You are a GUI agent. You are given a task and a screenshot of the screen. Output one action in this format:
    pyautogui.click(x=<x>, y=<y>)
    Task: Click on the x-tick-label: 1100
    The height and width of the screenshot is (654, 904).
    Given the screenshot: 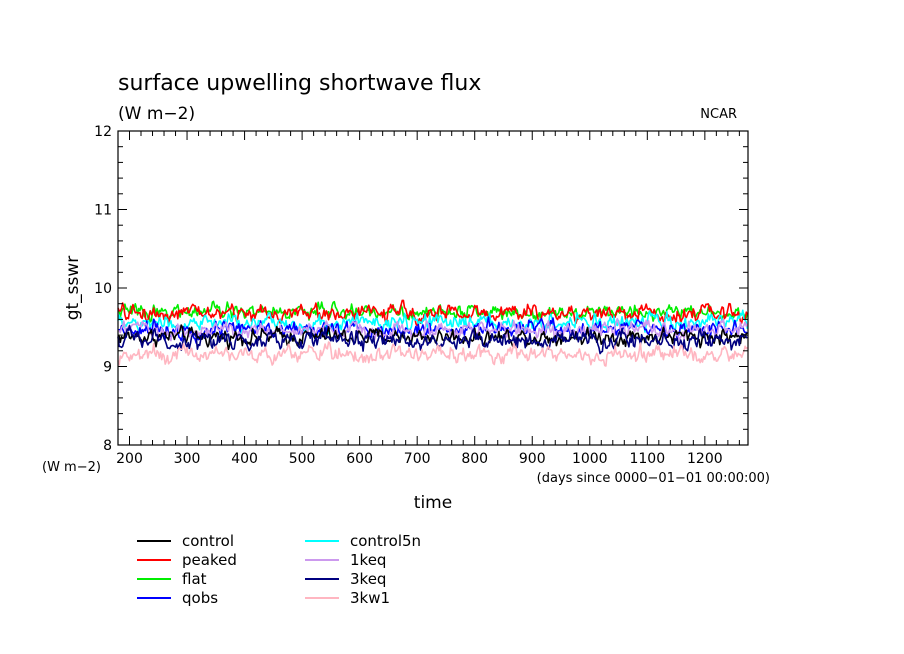 What is the action you would take?
    pyautogui.click(x=647, y=459)
    